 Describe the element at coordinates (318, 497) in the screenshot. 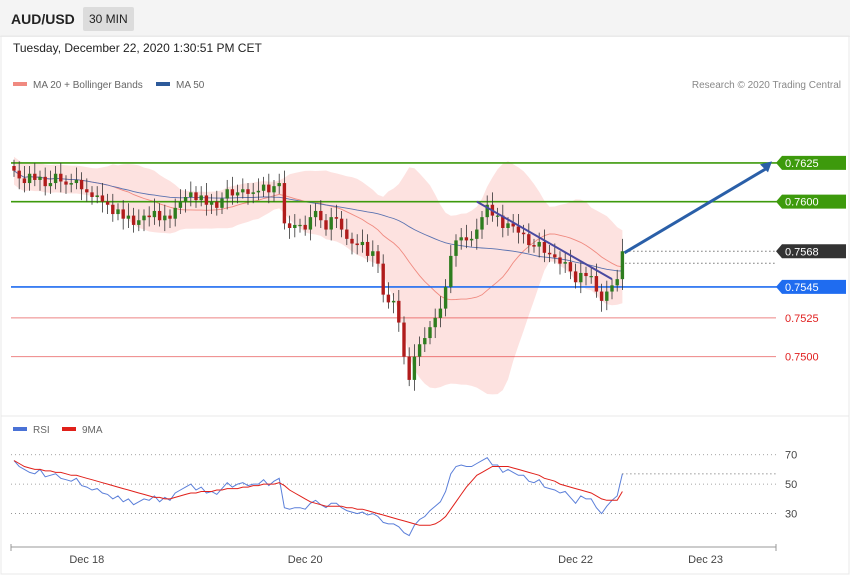

I see `rsi-line` at that location.